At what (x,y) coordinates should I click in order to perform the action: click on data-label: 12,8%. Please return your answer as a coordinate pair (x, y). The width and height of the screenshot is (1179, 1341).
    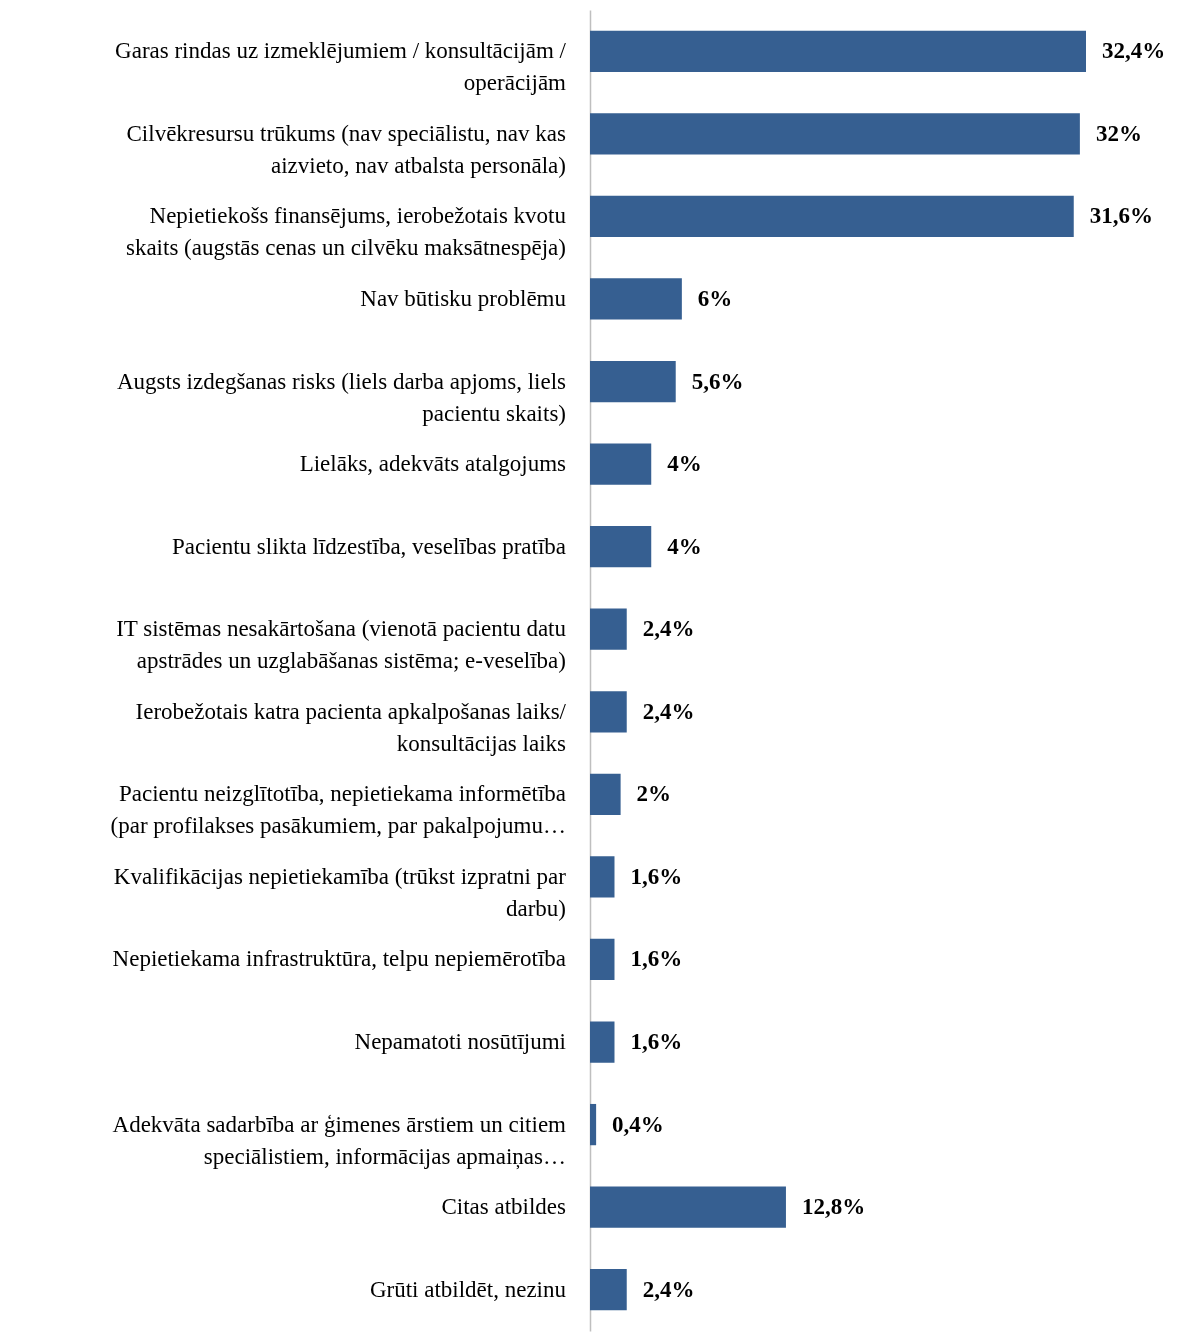
    Looking at the image, I should click on (833, 1207).